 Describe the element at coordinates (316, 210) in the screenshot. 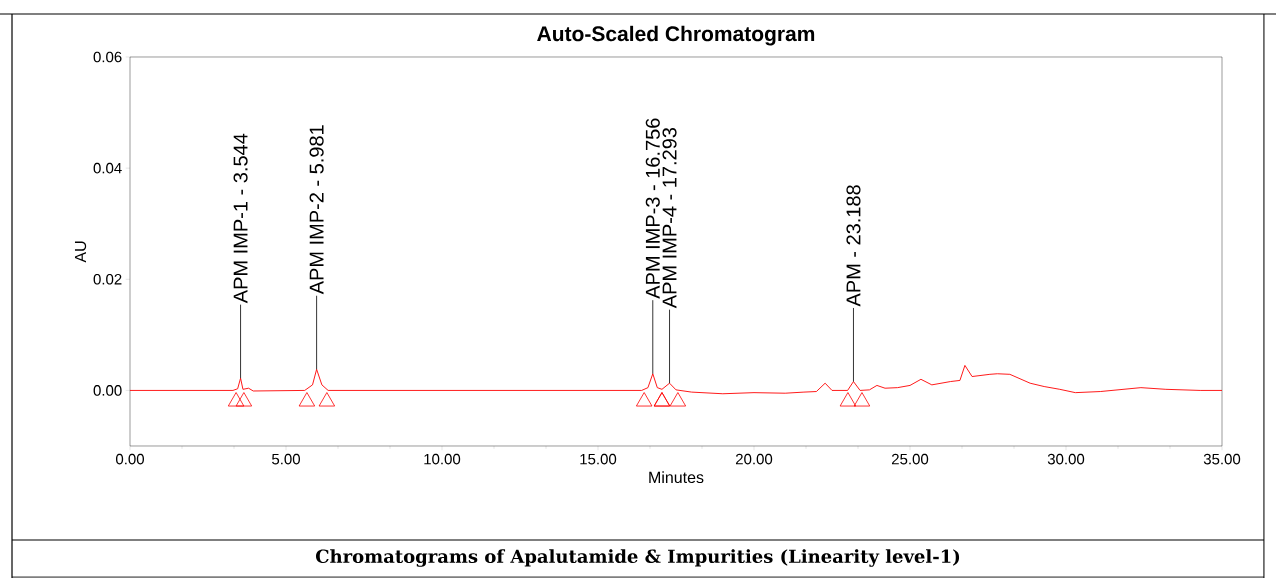

I see `annotation: APM IMP-2 - 5.981` at that location.